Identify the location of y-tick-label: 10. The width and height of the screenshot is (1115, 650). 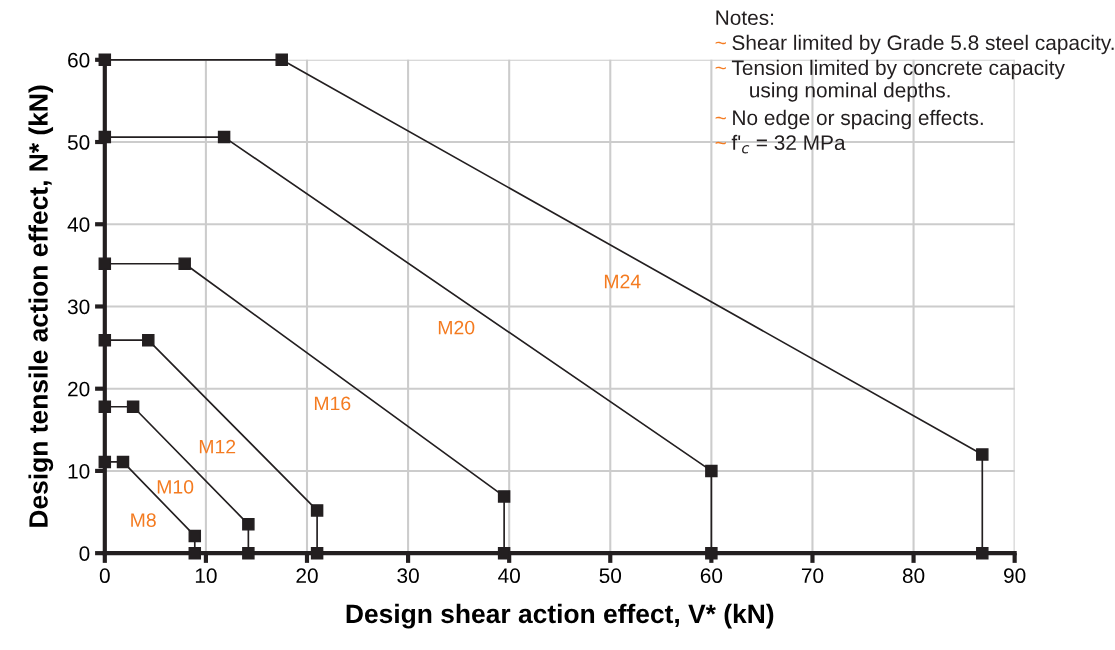
(79, 471).